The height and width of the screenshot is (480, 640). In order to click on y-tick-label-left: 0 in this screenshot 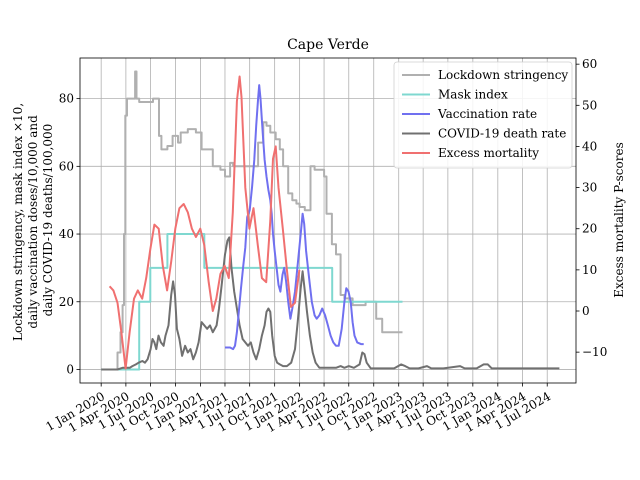, I will do `click(70, 369)`.